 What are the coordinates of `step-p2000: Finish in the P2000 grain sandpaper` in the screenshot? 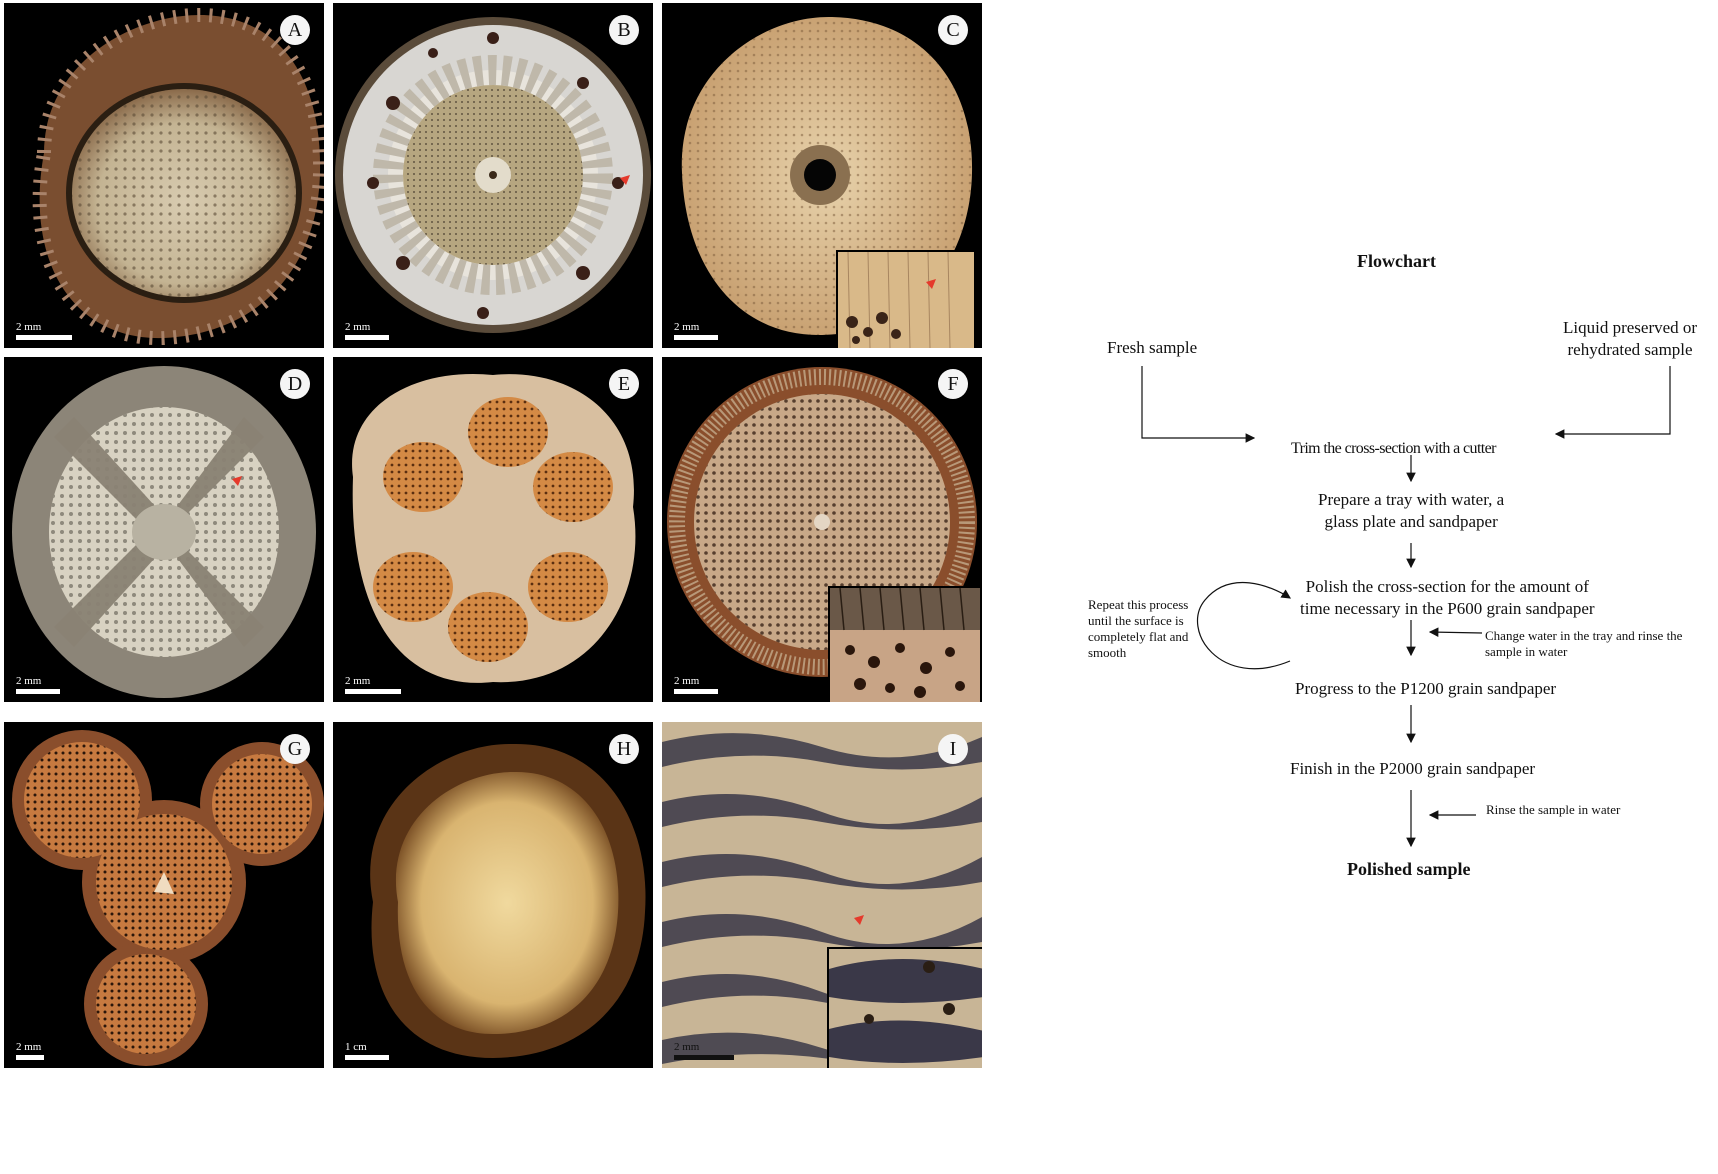 It's located at (1412, 769).